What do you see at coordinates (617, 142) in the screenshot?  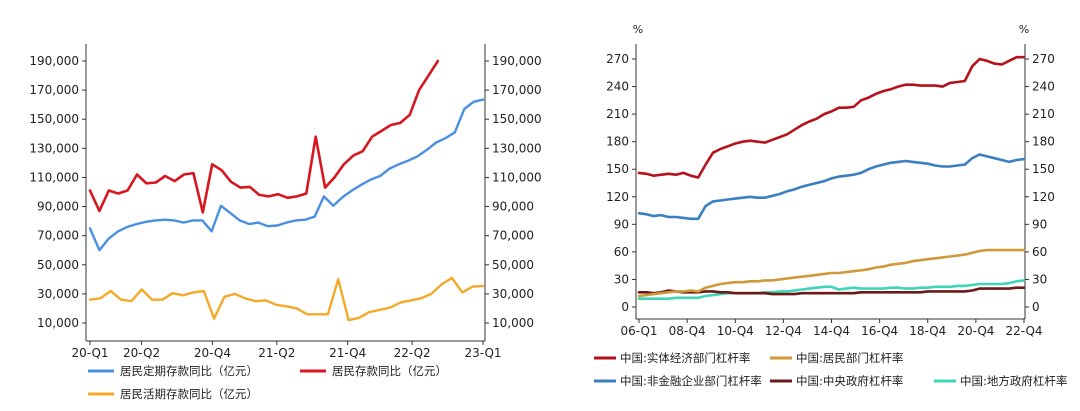 I see `left-y-tick-label: 180` at bounding box center [617, 142].